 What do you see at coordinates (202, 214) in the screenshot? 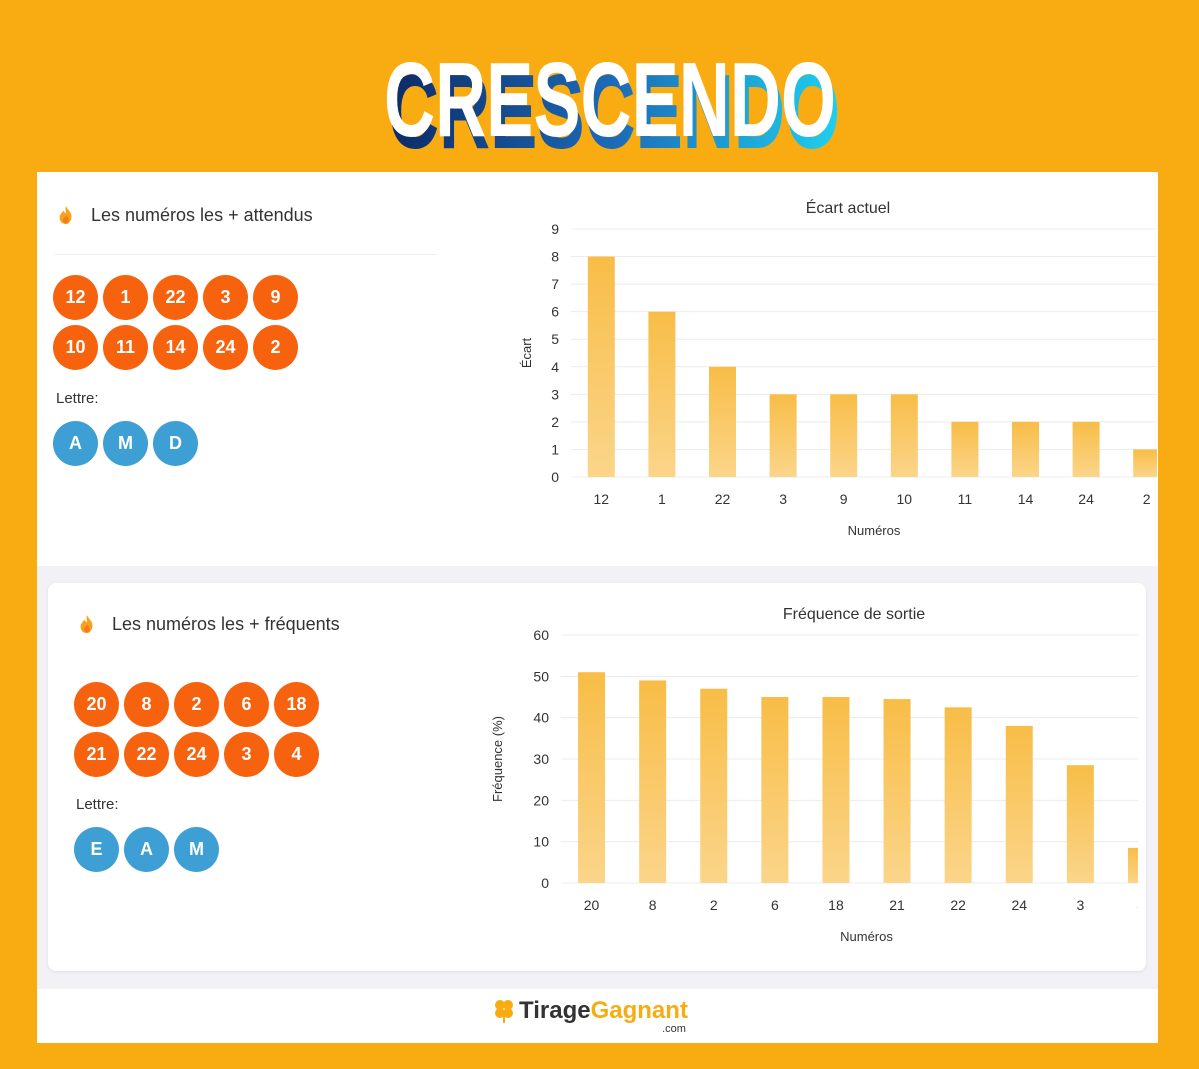
I see `section-title-text: Les numéros les + attendus` at bounding box center [202, 214].